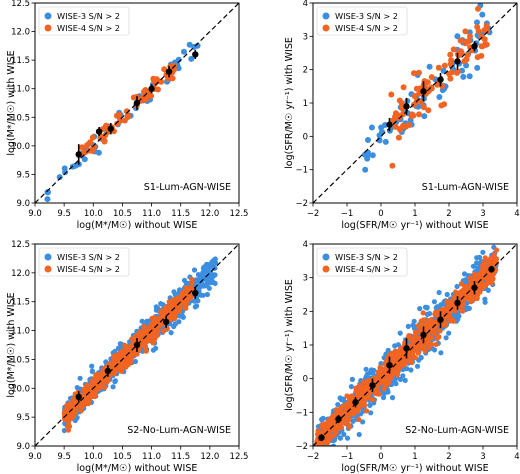 This screenshot has height=474, width=520. Describe the element at coordinates (137, 225) in the screenshot. I see `x-axis-label: log(M*/M☉) without WISE` at that location.